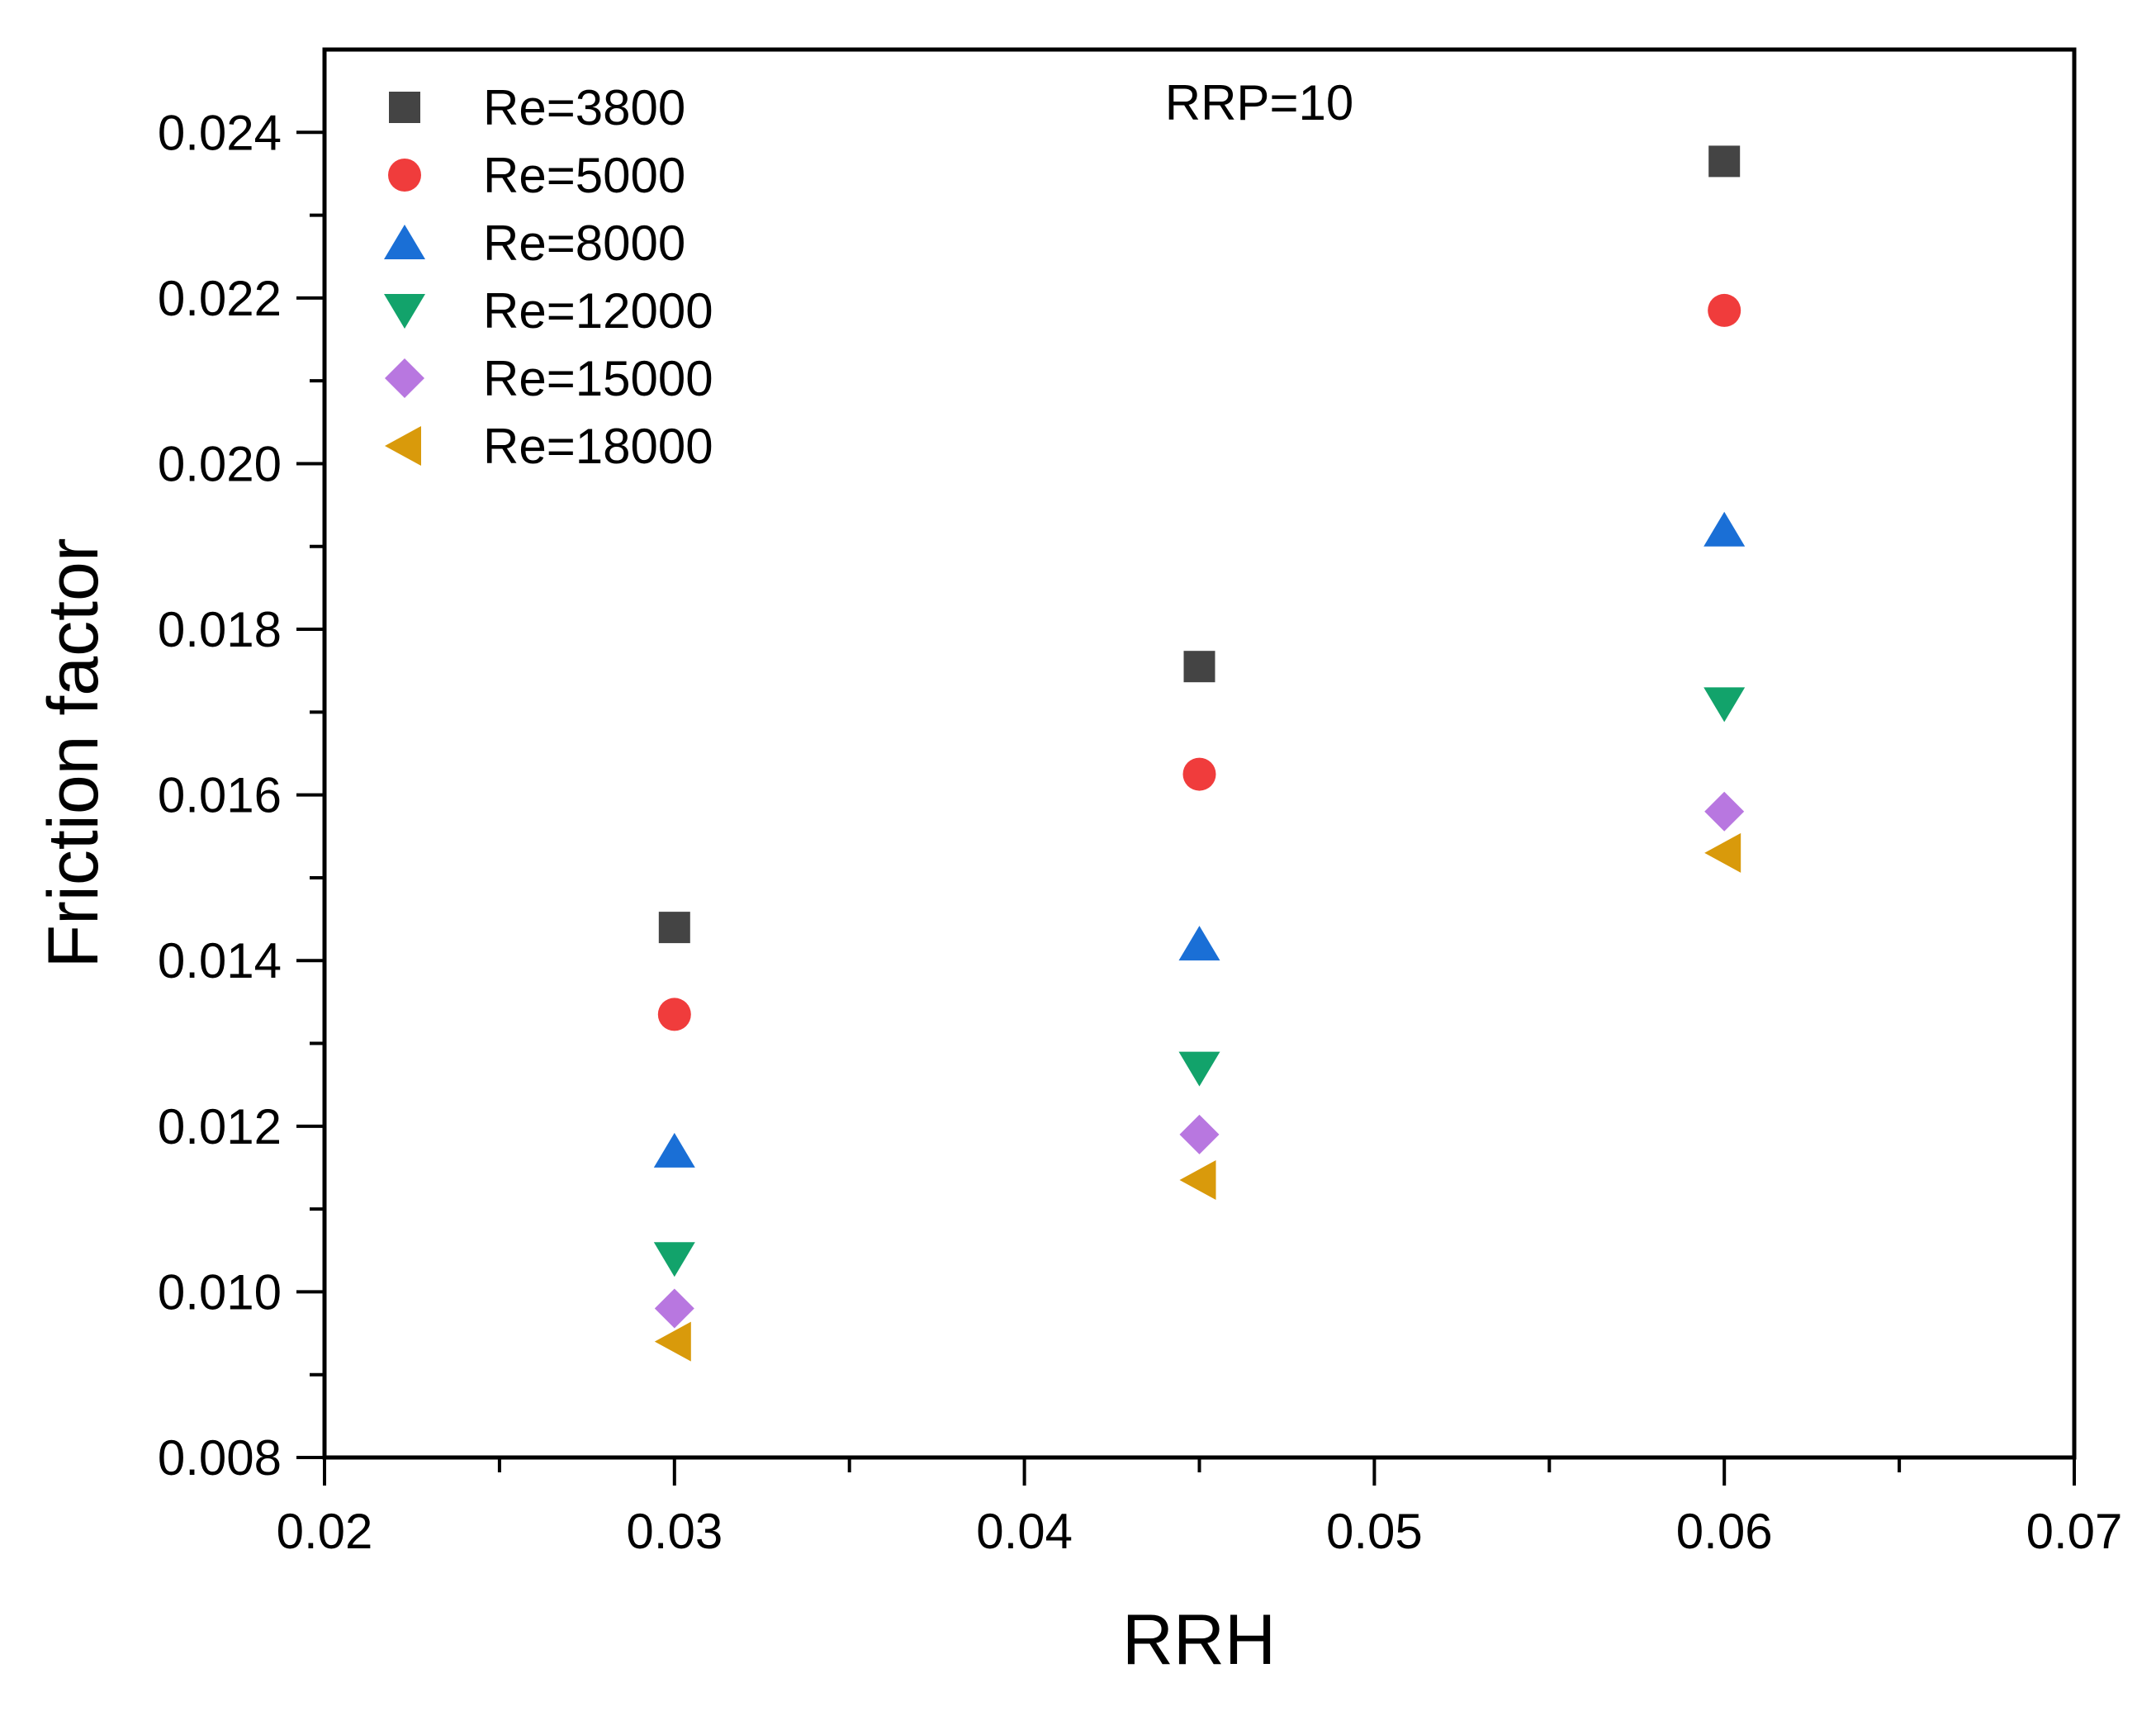 This screenshot has height=1711, width=2156. What do you see at coordinates (220, 629) in the screenshot?
I see `y-tick-label: 0.018` at bounding box center [220, 629].